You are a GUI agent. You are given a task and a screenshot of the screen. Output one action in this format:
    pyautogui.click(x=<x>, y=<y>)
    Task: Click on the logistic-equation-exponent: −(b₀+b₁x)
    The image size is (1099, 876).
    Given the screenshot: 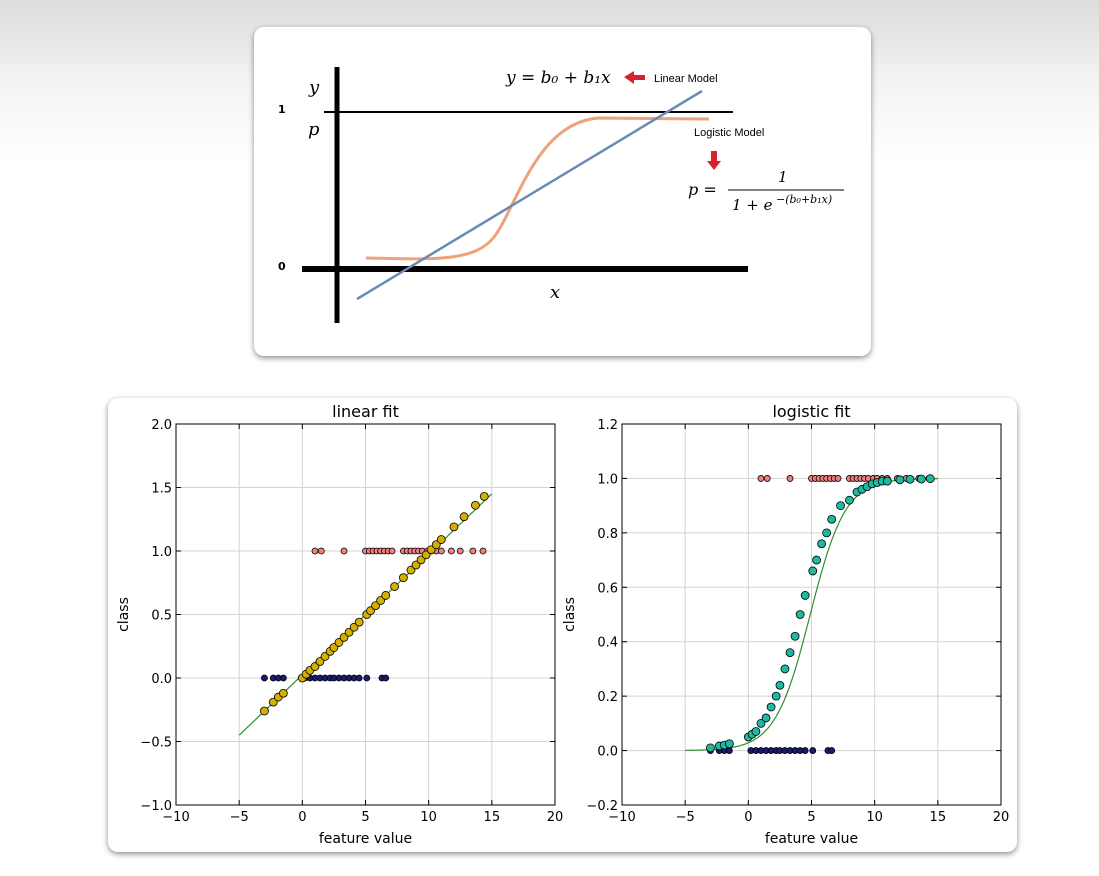 What is the action you would take?
    pyautogui.click(x=804, y=199)
    